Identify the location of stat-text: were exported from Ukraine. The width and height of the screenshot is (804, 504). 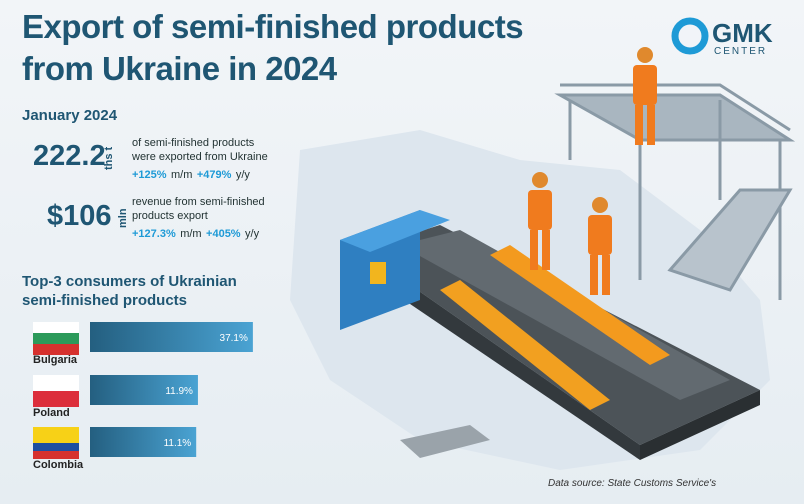
(200, 157).